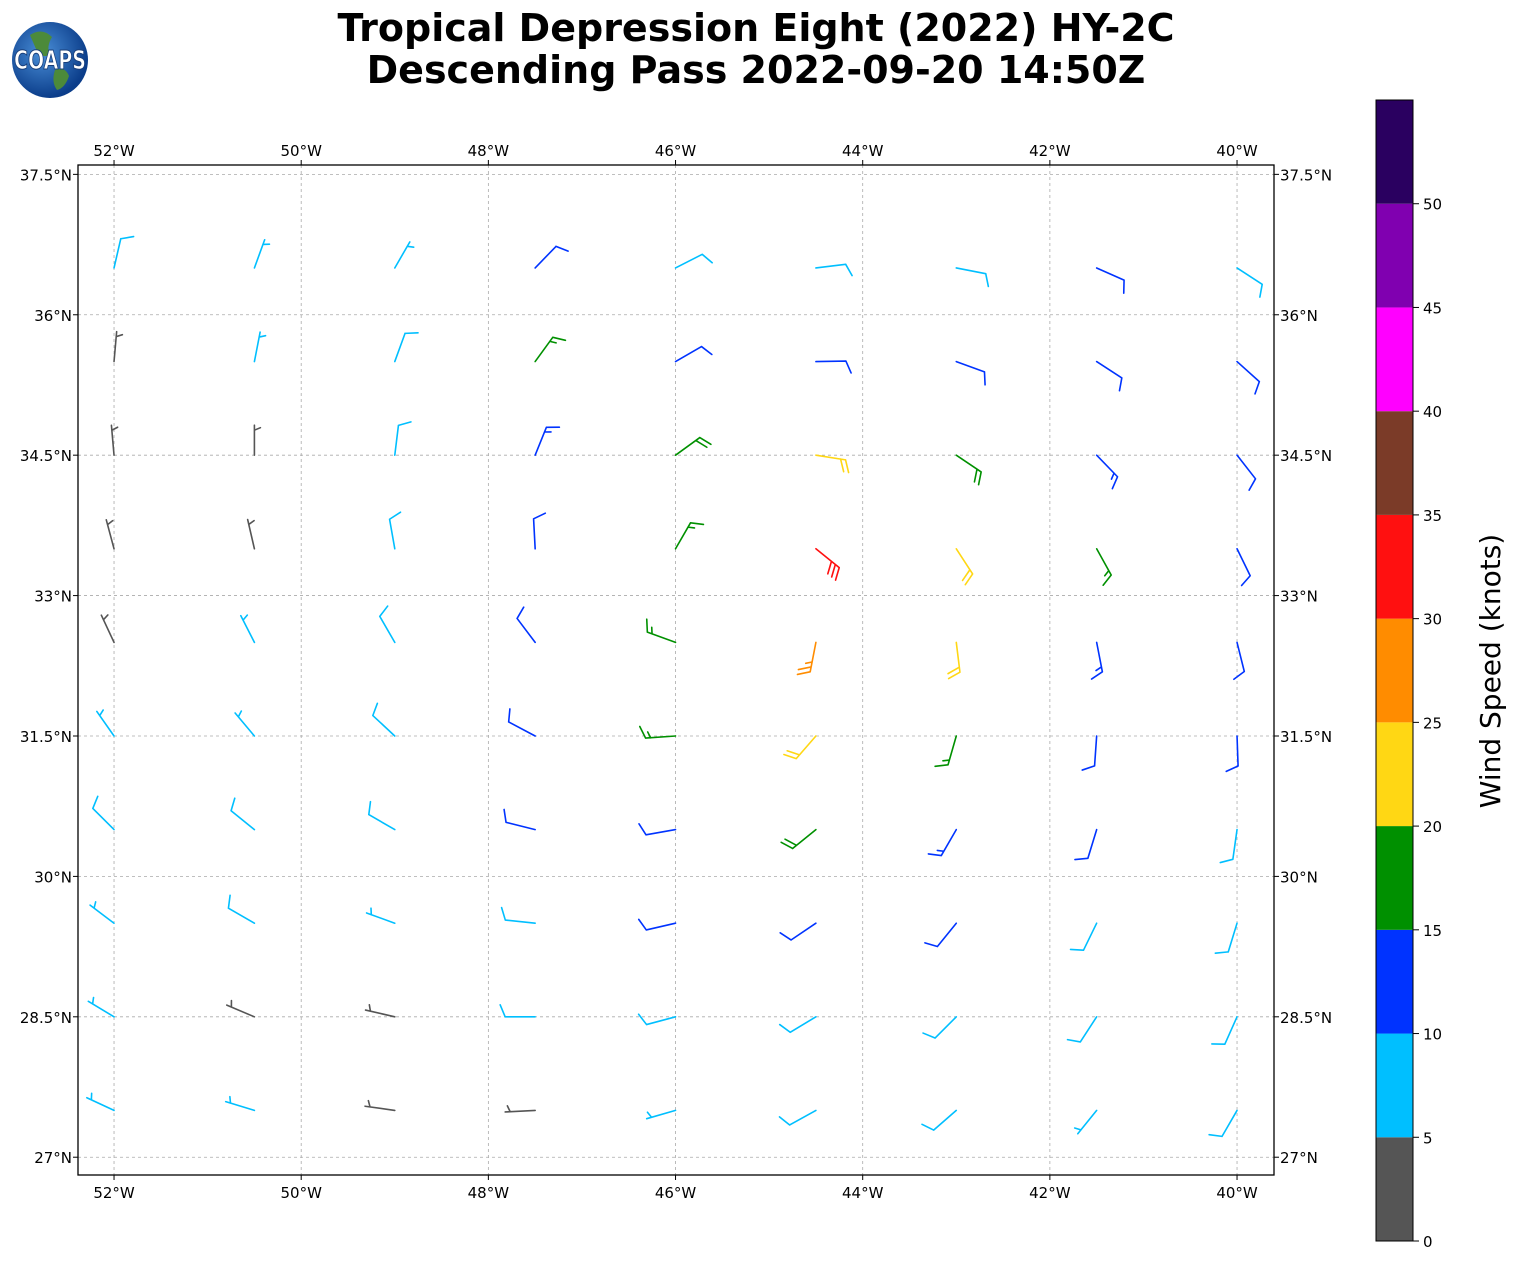 The height and width of the screenshot is (1268, 1513). What do you see at coordinates (1432, 723) in the screenshot?
I see `colorbar-tick-label: 25` at bounding box center [1432, 723].